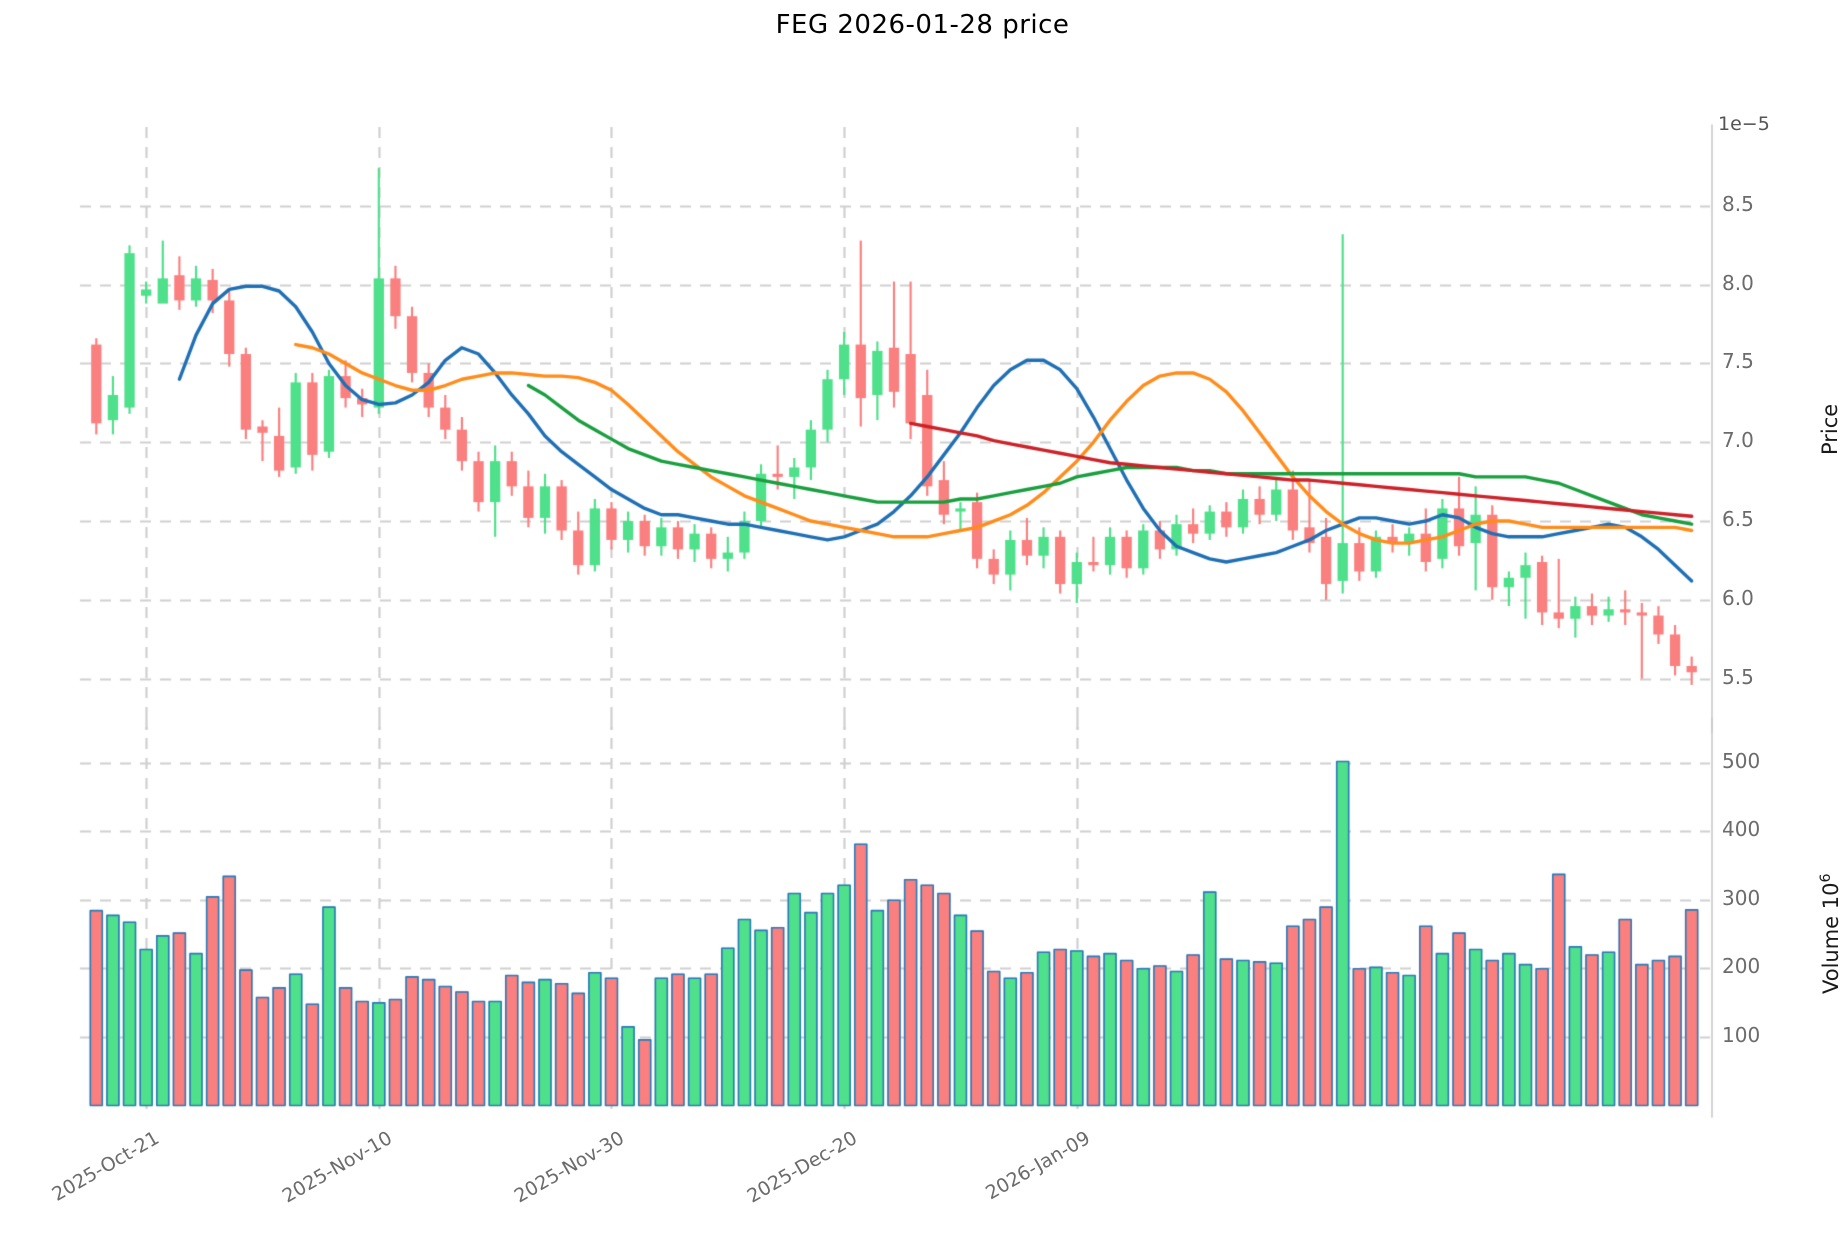 The width and height of the screenshot is (1845, 1246). What do you see at coordinates (1826, 877) in the screenshot?
I see `volume-axis-title-superscript: 6` at bounding box center [1826, 877].